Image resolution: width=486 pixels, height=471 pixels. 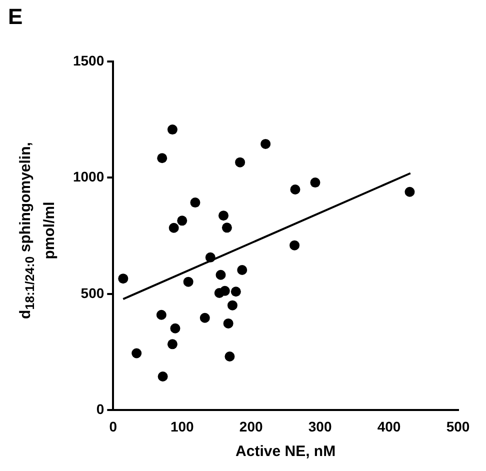 What do you see at coordinates (182, 426) in the screenshot?
I see `x-tick-label: 100` at bounding box center [182, 426].